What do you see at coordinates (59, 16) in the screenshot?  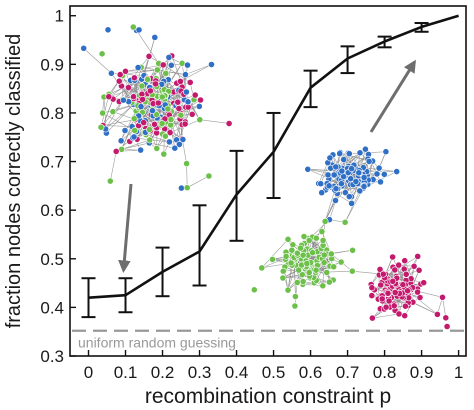 I see `y-tick-label: 1` at bounding box center [59, 16].